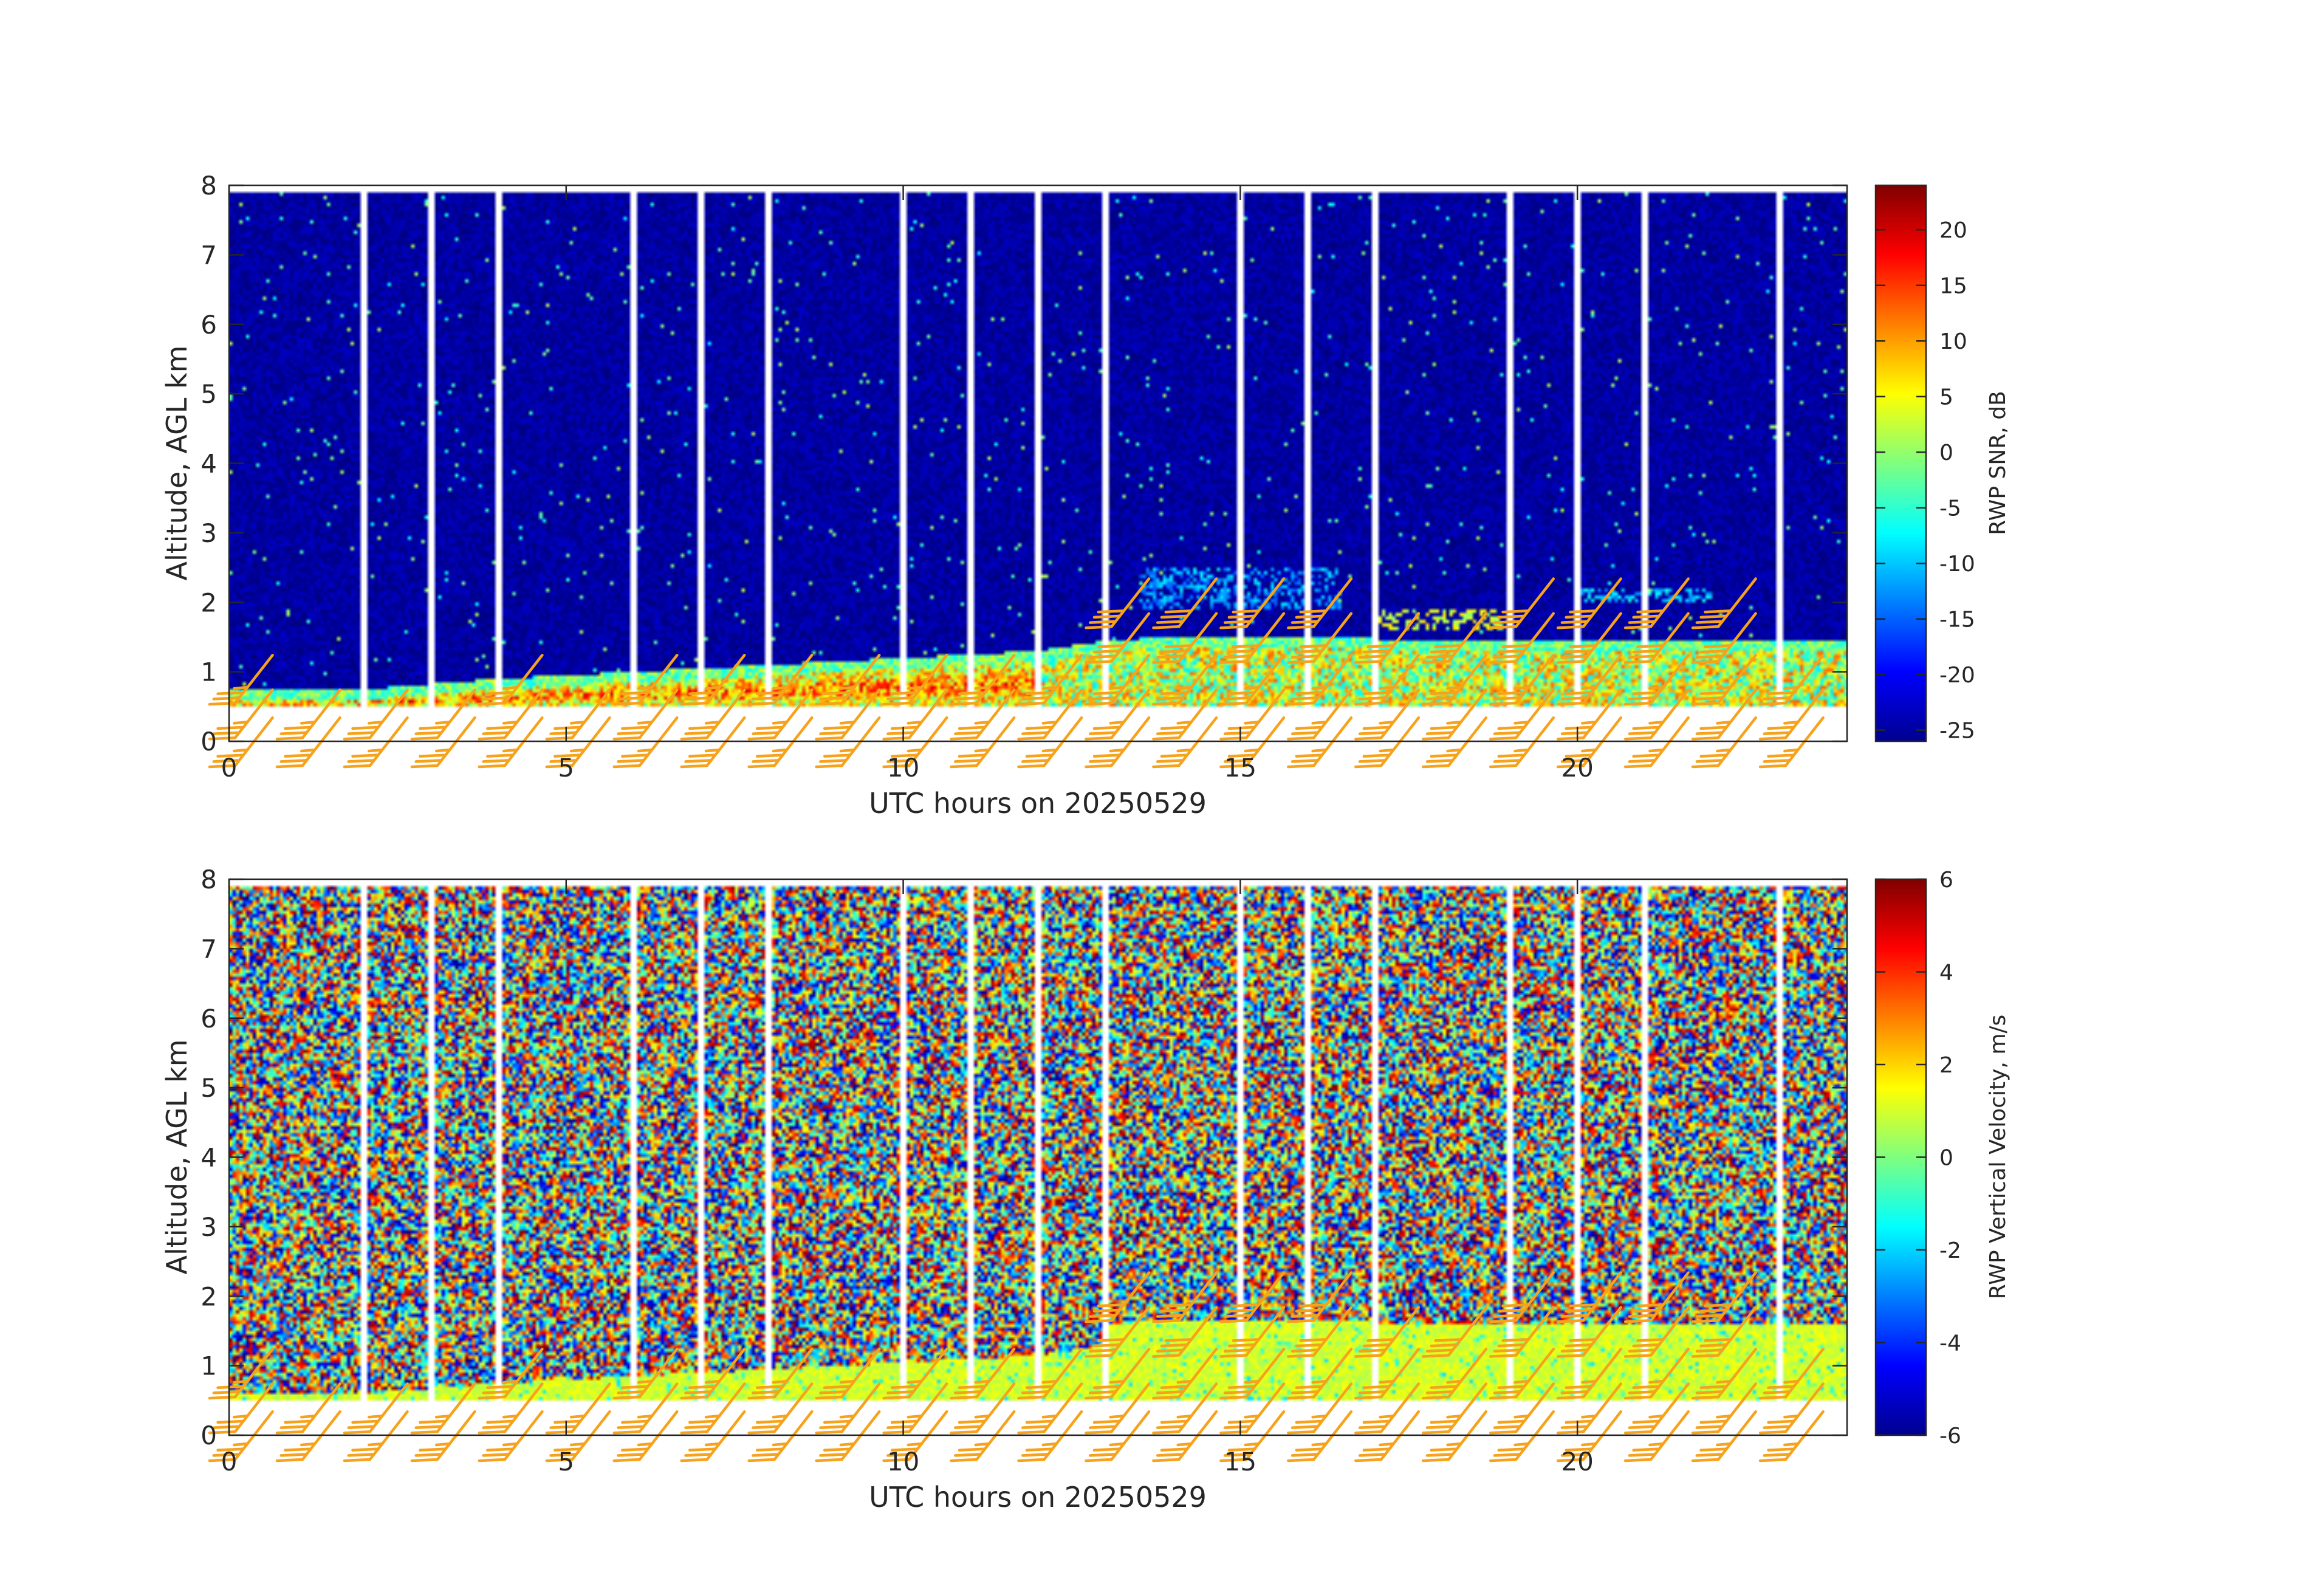 The image size is (2324, 1595). I want to click on colorbar-tick-label: 10, so click(1953, 341).